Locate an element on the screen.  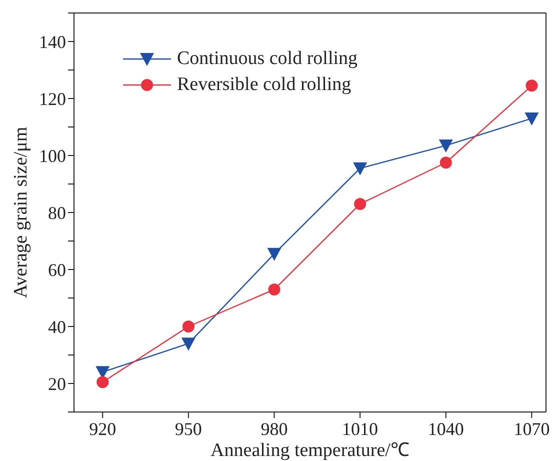
y-tick-label: 40 is located at coordinates (57, 326).